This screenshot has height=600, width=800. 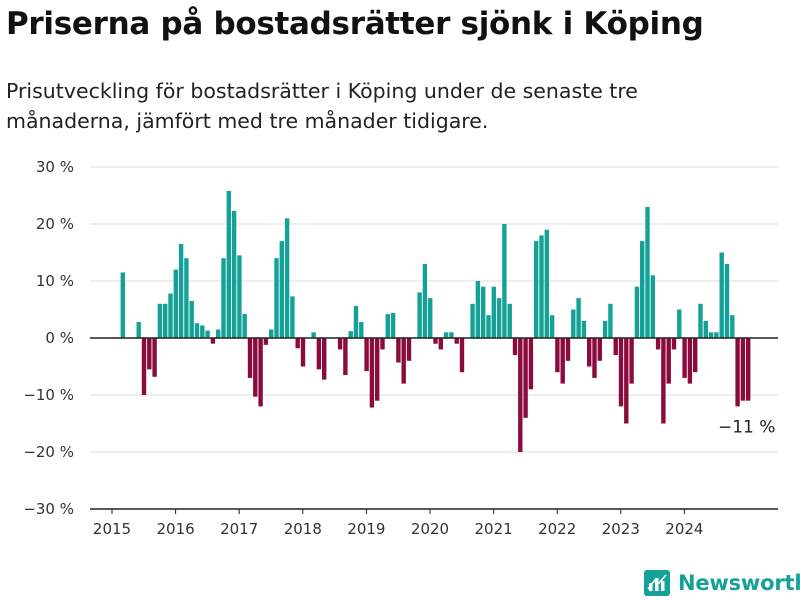 I want to click on y-tick-label: 30 %, so click(x=55, y=167).